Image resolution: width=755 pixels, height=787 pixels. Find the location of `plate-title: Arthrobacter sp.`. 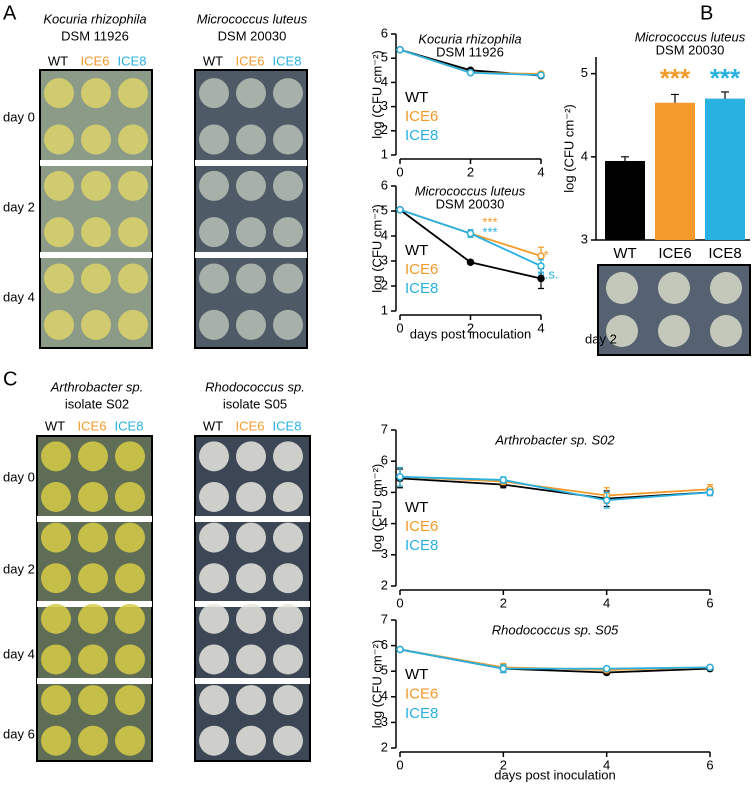

plate-title: Arthrobacter sp. is located at coordinates (97, 386).